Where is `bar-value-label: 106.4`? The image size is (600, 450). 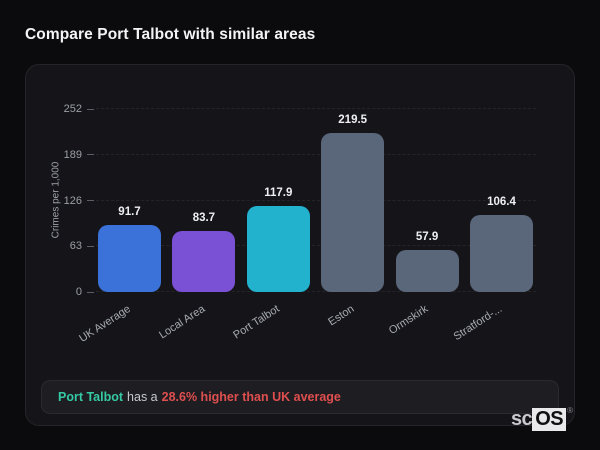 bar-value-label: 106.4 is located at coordinates (501, 201).